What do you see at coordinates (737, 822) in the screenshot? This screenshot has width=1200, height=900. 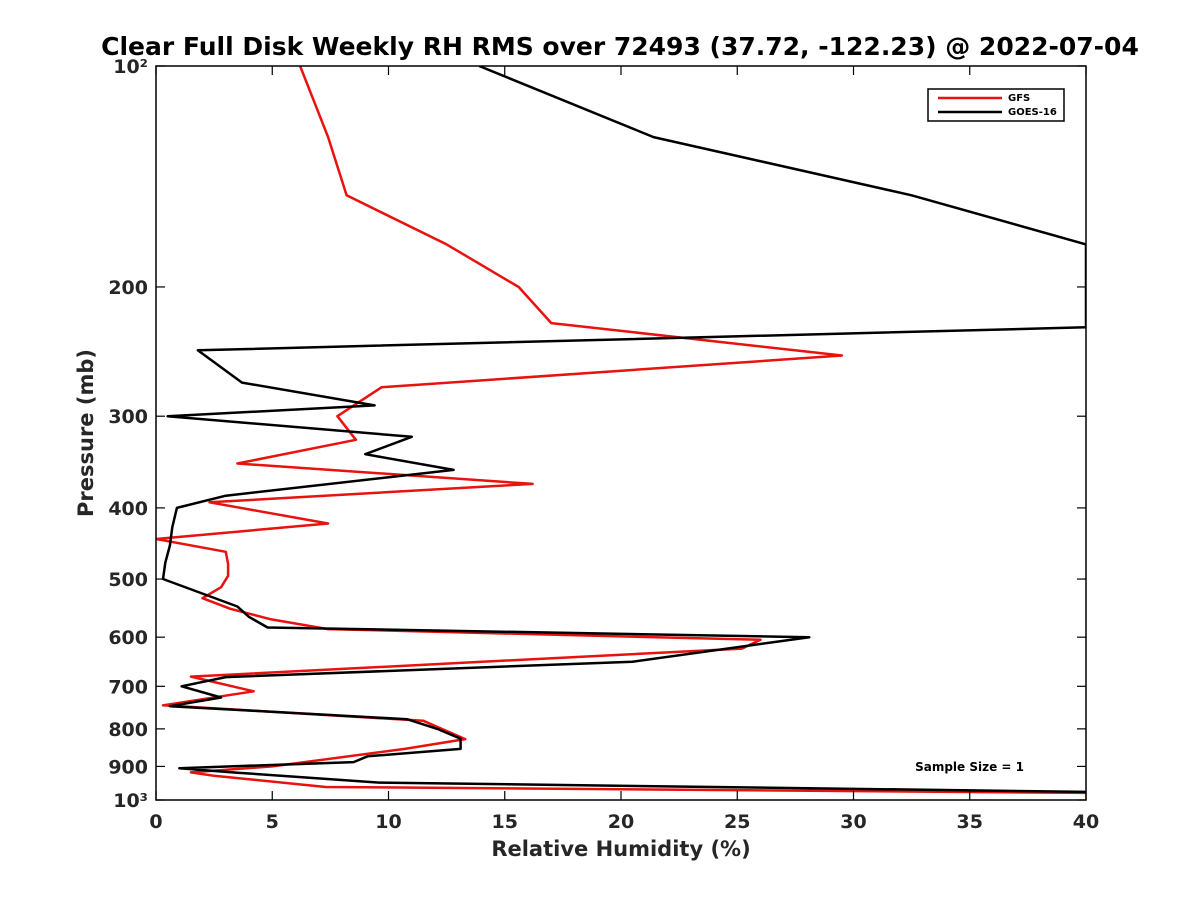 I see `x-tick-label: 25` at bounding box center [737, 822].